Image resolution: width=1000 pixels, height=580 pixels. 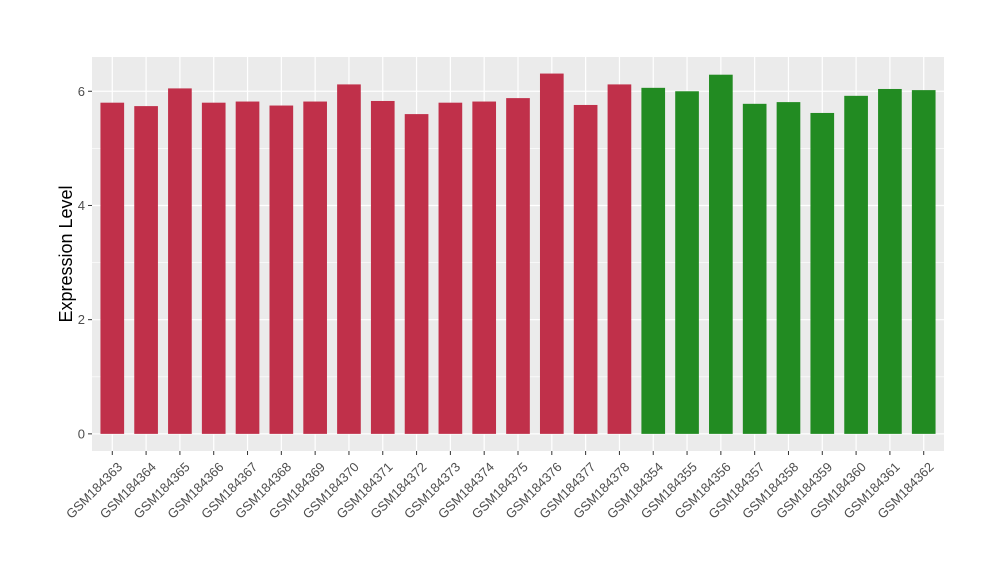 I want to click on bar-GSM184363, so click(x=112, y=268).